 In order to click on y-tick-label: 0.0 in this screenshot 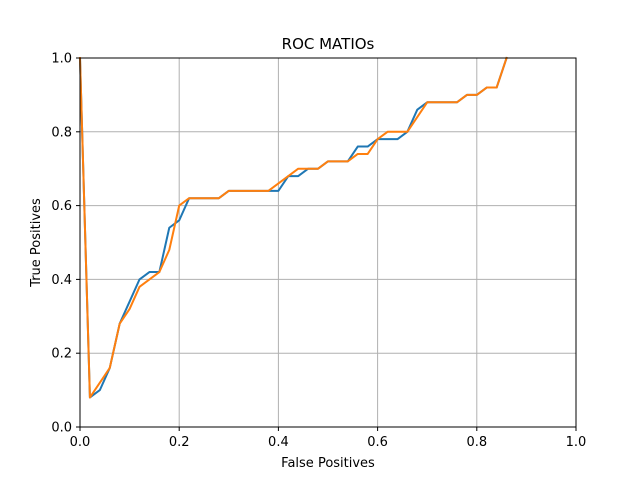, I will do `click(61, 428)`.